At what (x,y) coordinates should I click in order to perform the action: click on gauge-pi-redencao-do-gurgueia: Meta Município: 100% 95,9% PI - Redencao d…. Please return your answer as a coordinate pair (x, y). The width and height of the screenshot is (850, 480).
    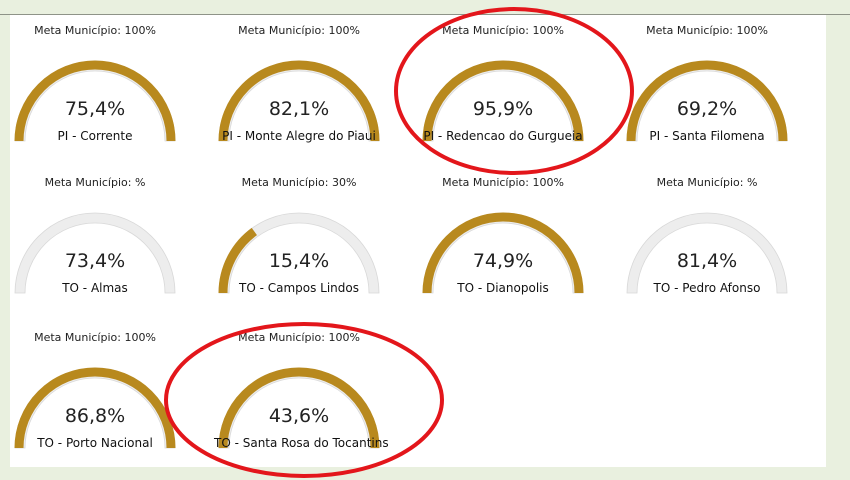
    Looking at the image, I should click on (520, 92).